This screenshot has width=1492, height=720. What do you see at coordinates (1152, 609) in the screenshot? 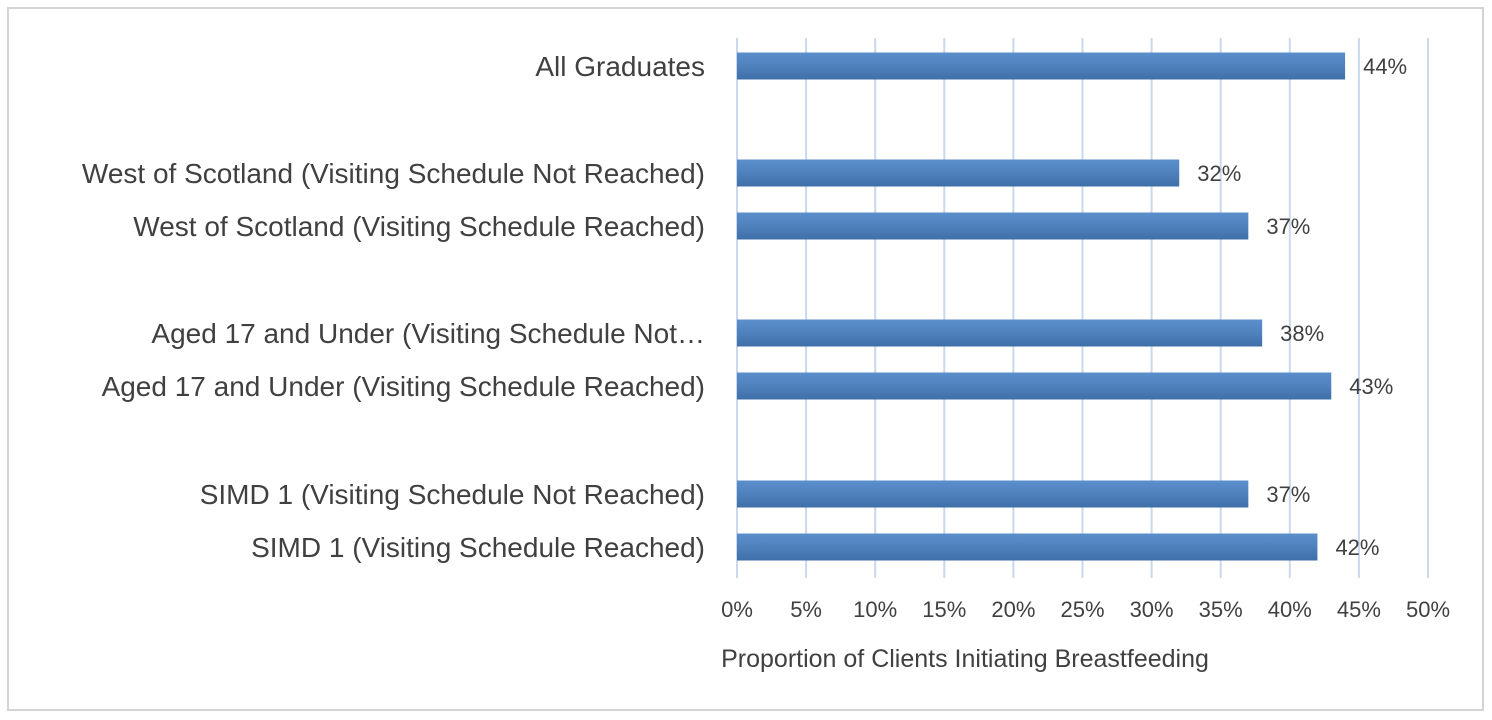
I see `x-tick-label: 30%` at bounding box center [1152, 609].